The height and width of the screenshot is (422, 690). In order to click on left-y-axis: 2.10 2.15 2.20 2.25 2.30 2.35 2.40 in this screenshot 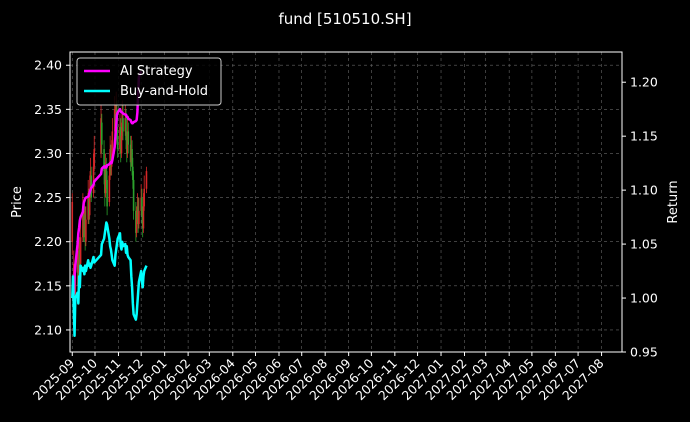, I will do `click(52, 197)`.